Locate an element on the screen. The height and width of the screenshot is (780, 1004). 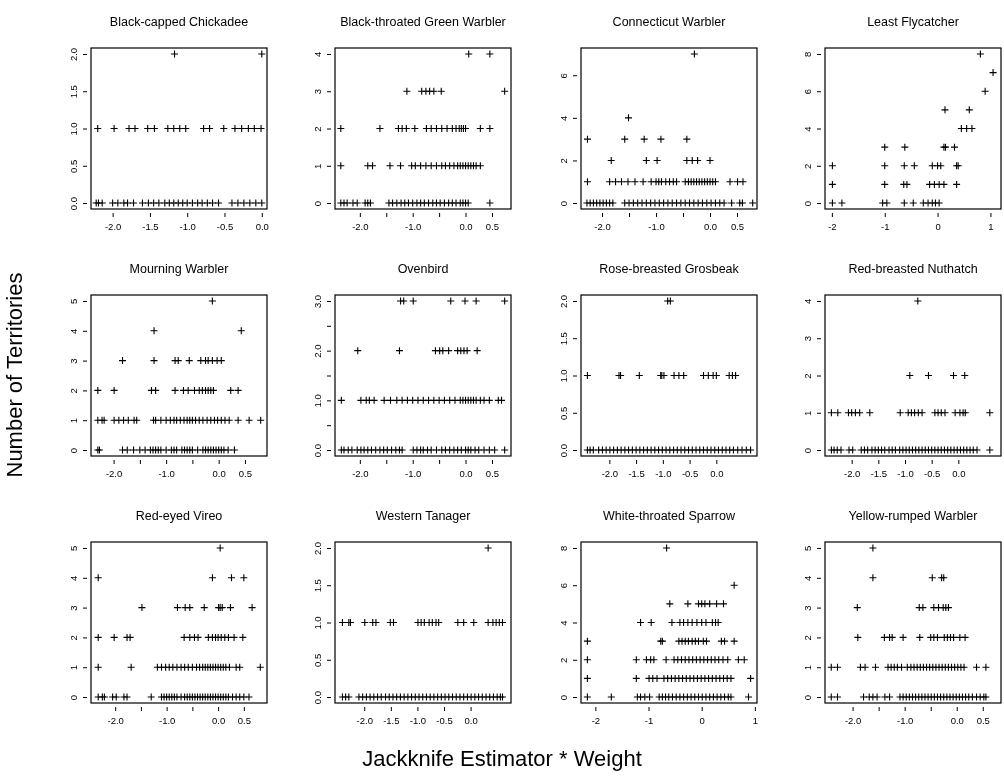
chart-title: Red-breasted Nuthatch is located at coordinates (913, 269).